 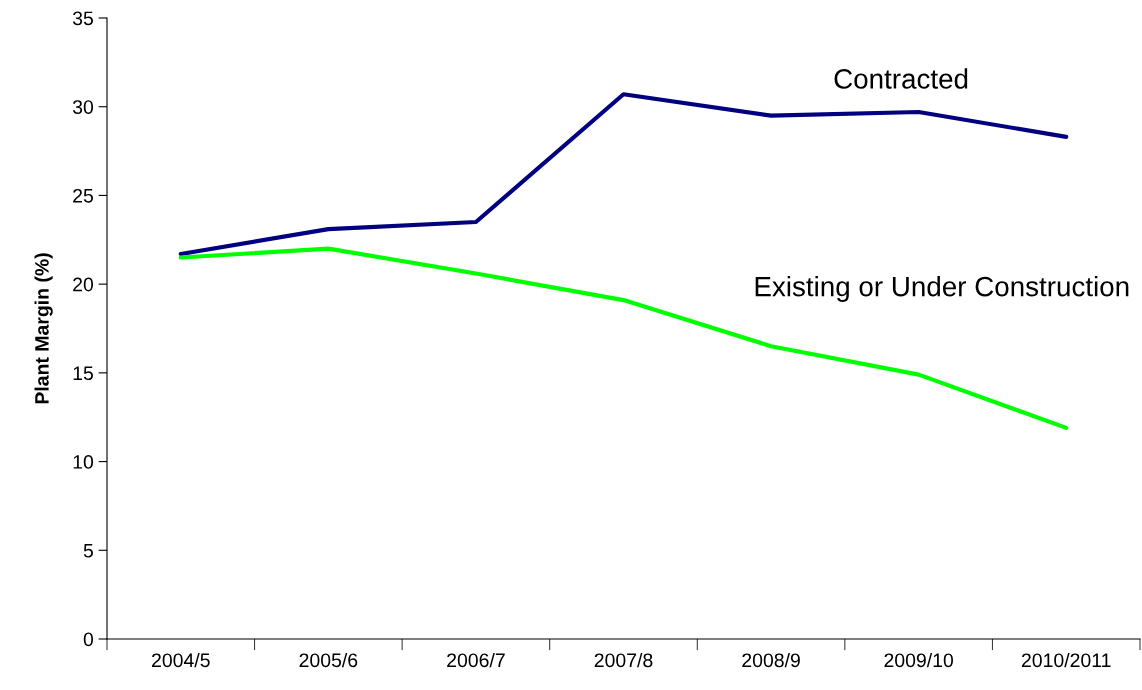 What do you see at coordinates (1066, 660) in the screenshot?
I see `x-tick-label: 2010/2011` at bounding box center [1066, 660].